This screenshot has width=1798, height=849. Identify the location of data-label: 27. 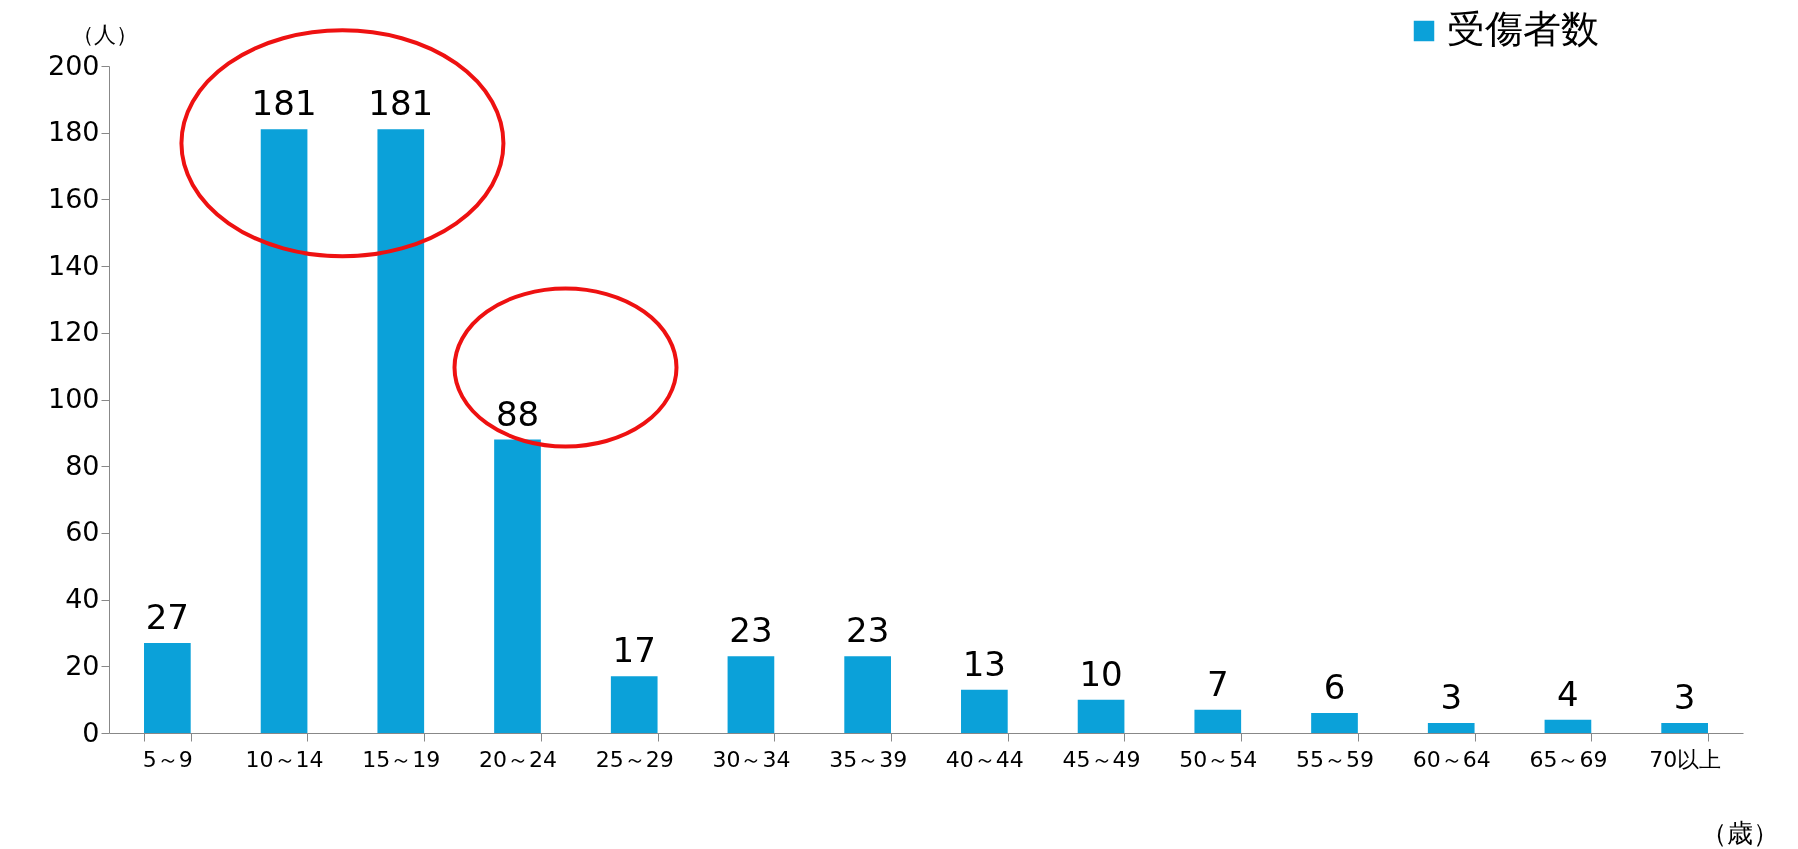
(167, 616).